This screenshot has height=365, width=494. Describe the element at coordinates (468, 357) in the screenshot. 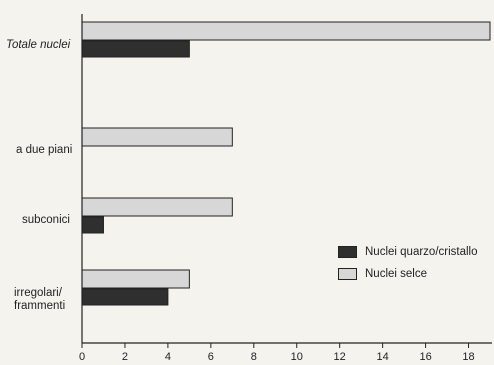

I see `x-tick-label-18: 18` at that location.